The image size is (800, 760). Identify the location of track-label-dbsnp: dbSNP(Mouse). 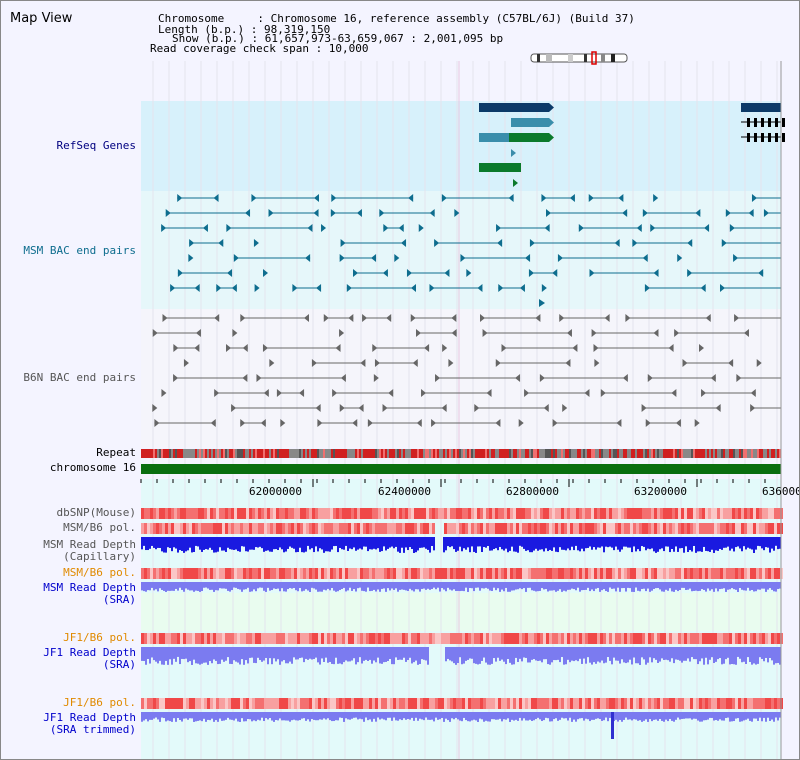
(96, 512).